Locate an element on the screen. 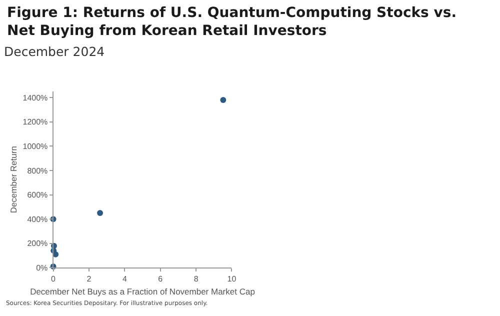 The width and height of the screenshot is (500, 316). x-tick-label: 8 is located at coordinates (196, 279).